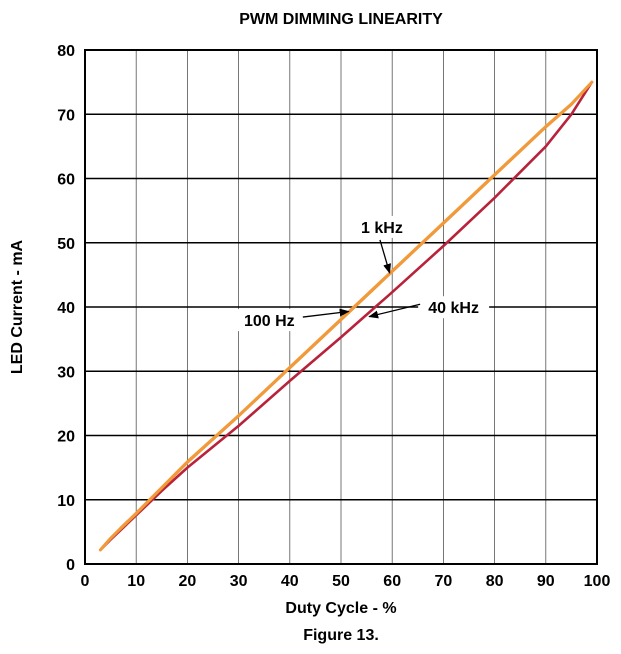 The height and width of the screenshot is (654, 621). Describe the element at coordinates (239, 581) in the screenshot. I see `x-tick-label: 30` at that location.